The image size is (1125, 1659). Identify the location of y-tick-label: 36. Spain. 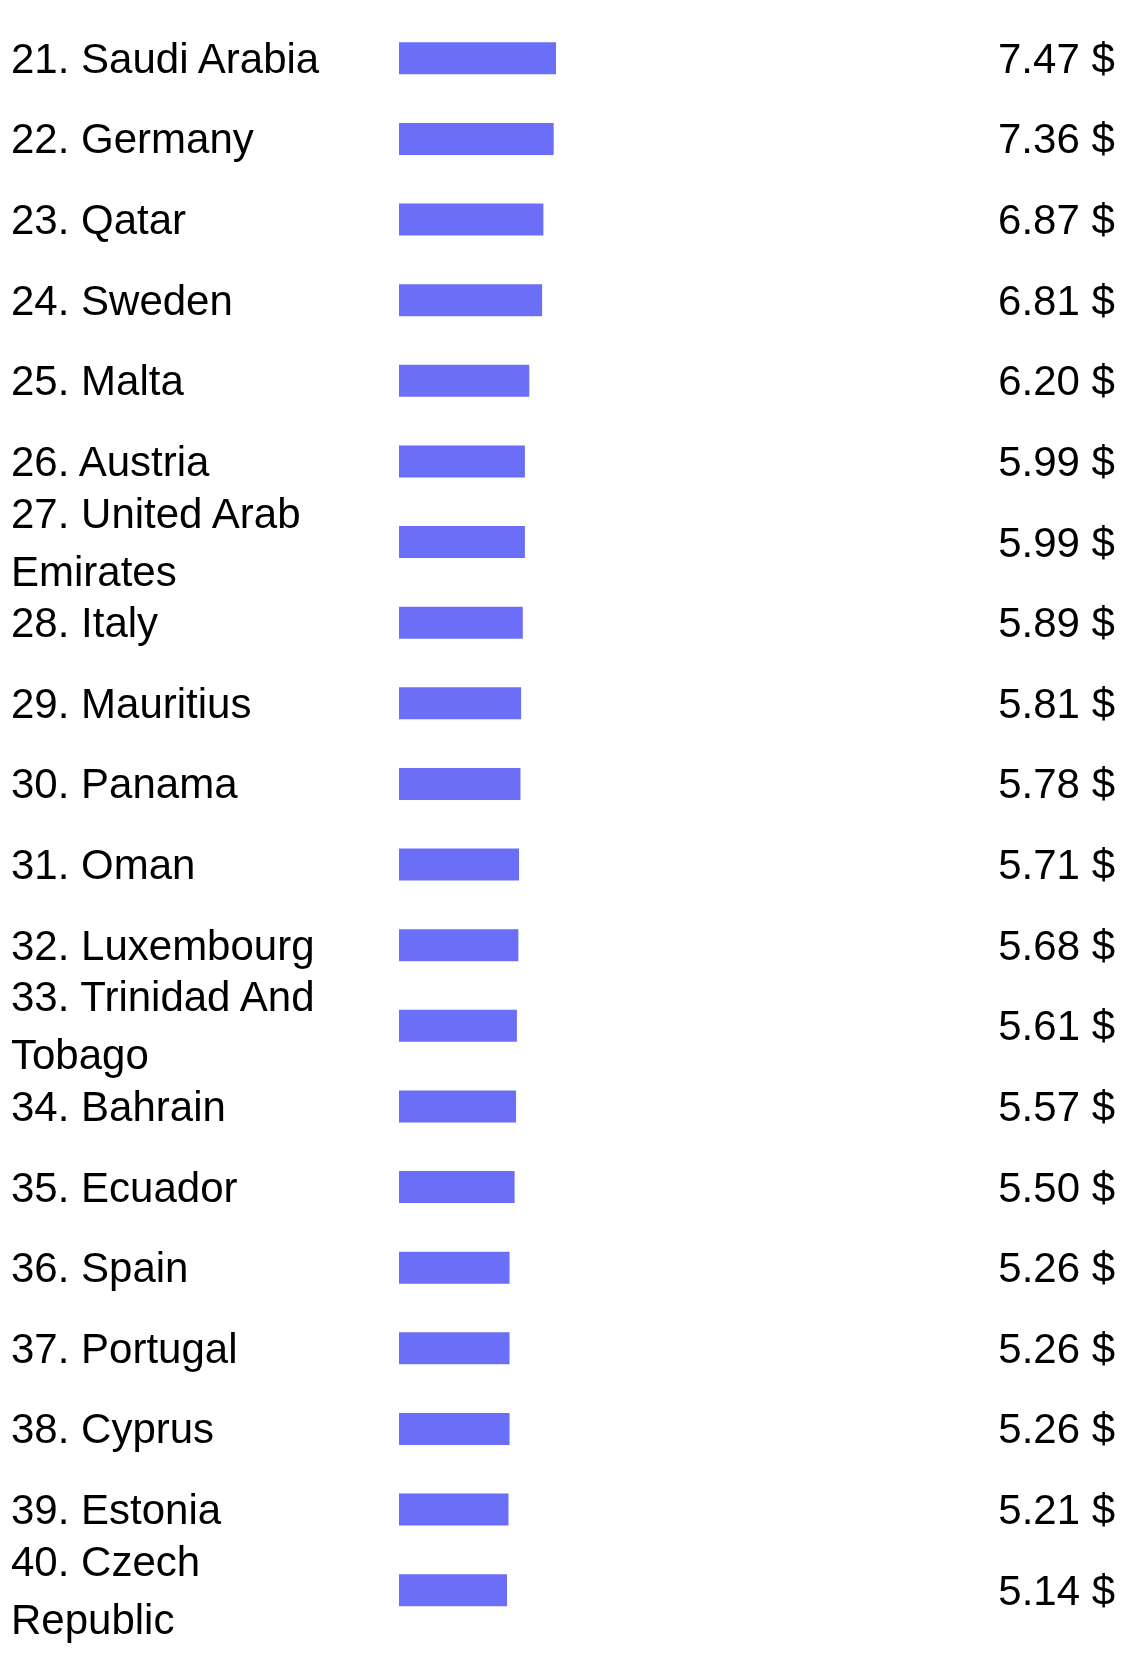
(100, 1268).